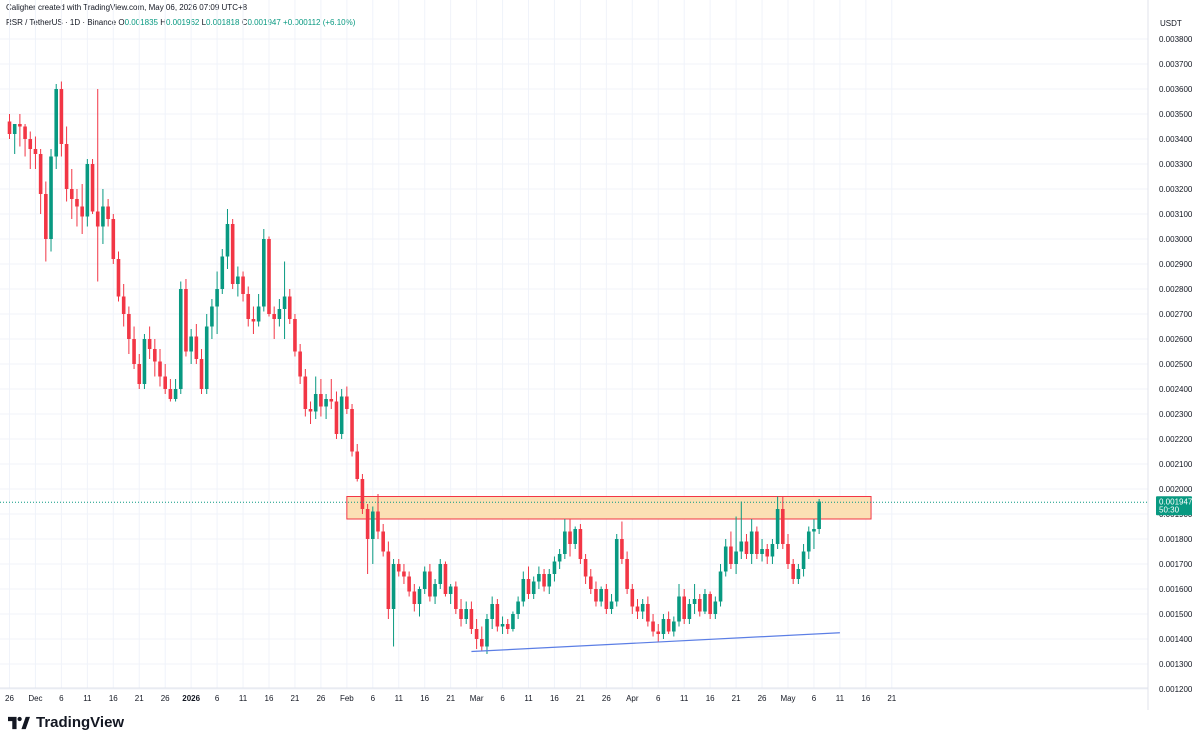 The height and width of the screenshot is (740, 1200). Describe the element at coordinates (80, 722) in the screenshot. I see `tradingview-brand: TradingView` at that location.